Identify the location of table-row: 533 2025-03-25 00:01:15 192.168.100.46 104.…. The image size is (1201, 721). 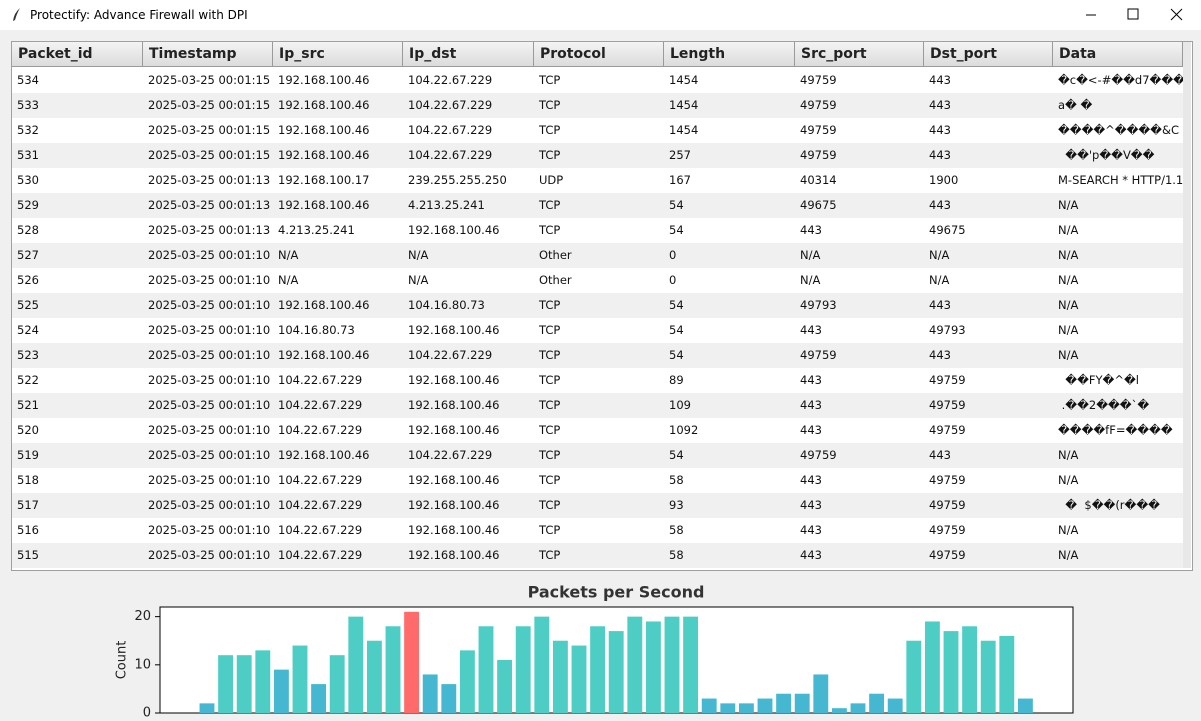
(597, 105).